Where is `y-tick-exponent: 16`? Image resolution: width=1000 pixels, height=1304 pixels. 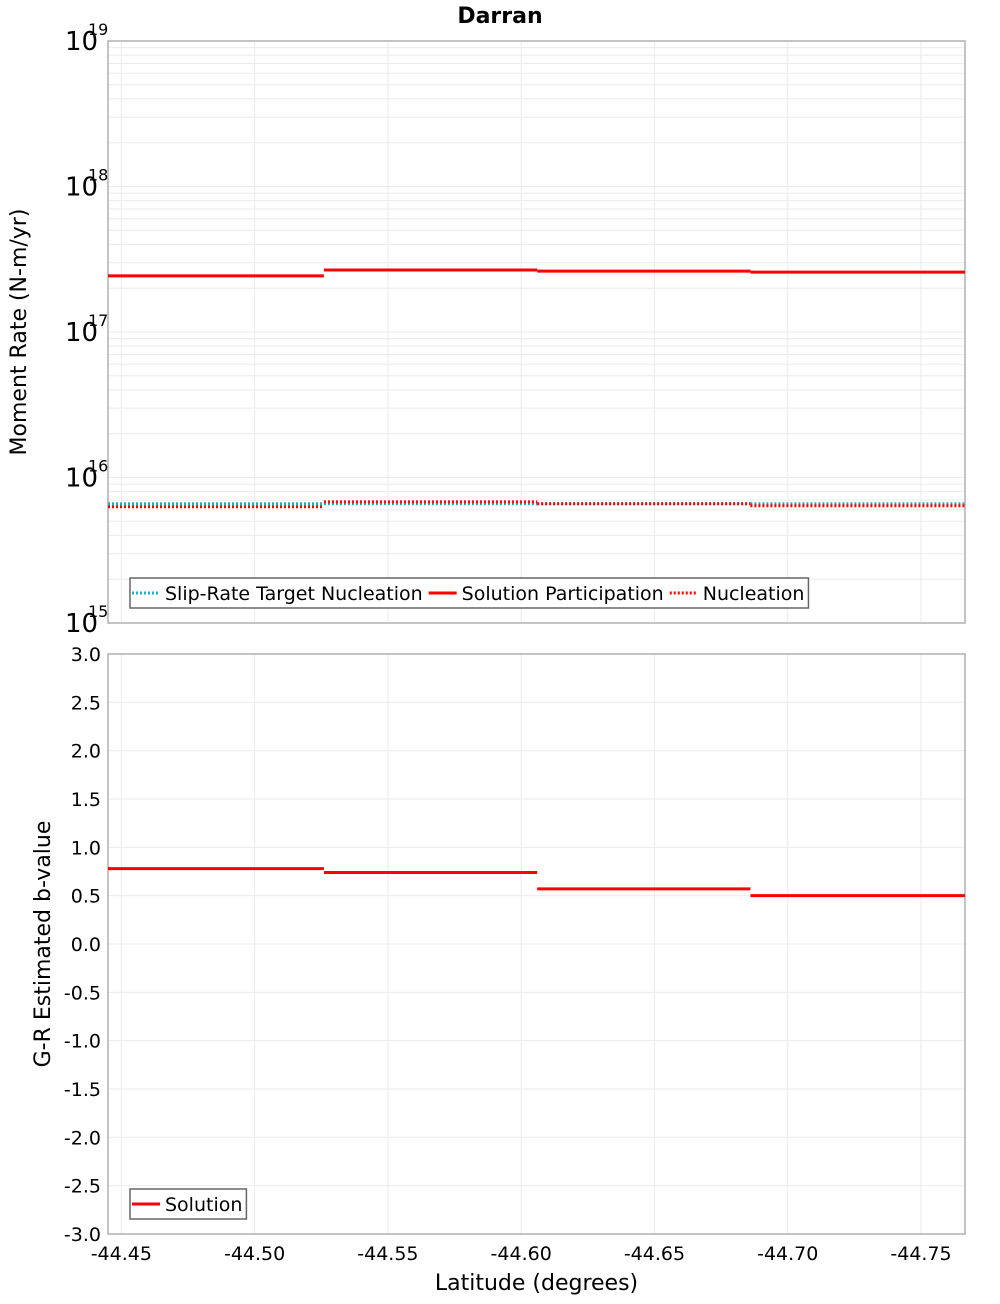 y-tick-exponent: 16 is located at coordinates (98, 466).